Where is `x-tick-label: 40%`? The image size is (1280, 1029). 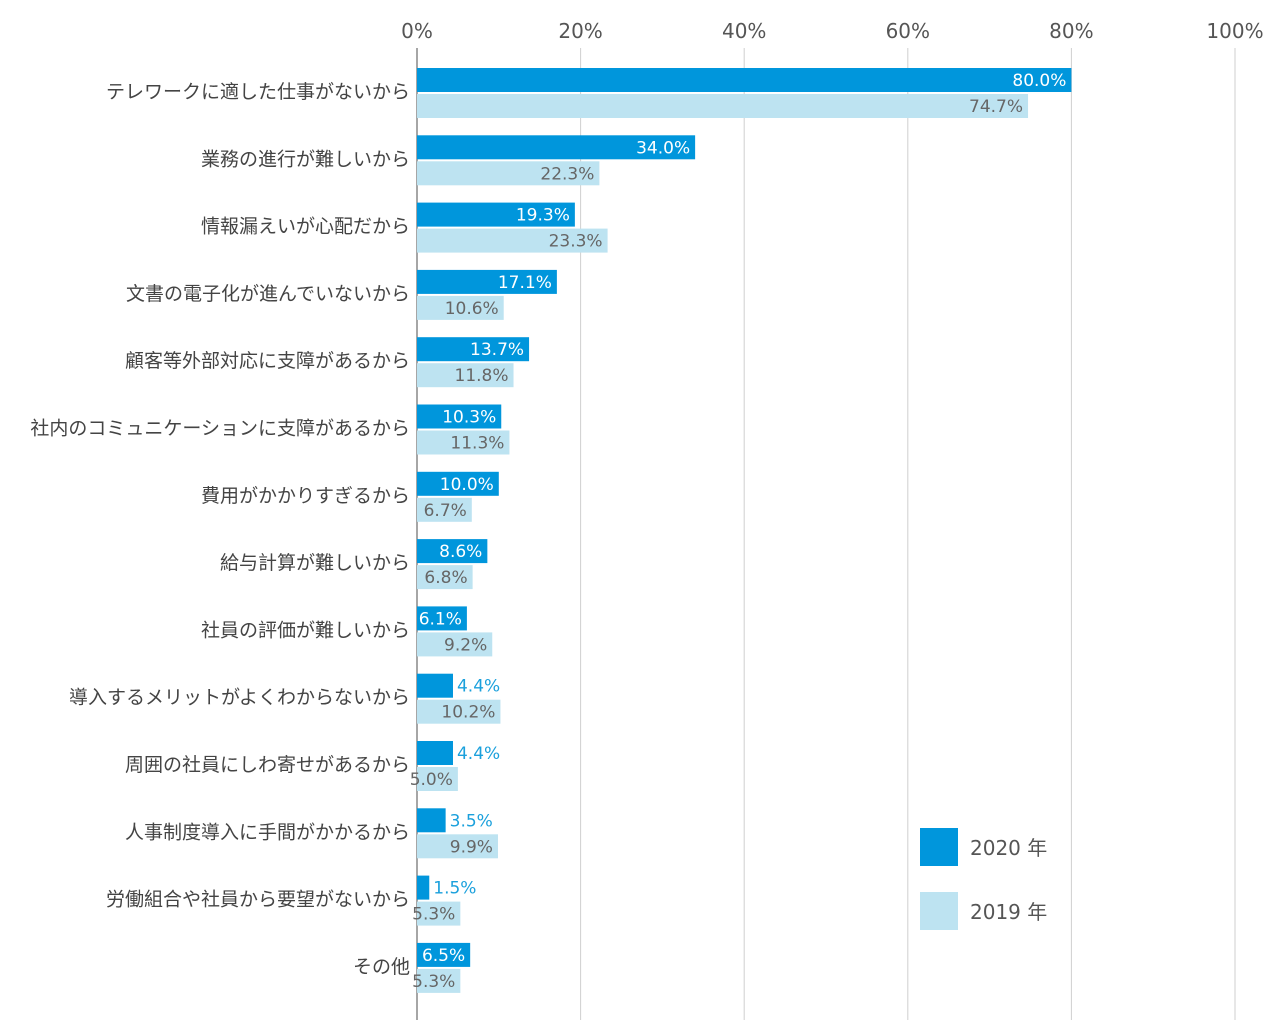 x-tick-label: 40% is located at coordinates (744, 31).